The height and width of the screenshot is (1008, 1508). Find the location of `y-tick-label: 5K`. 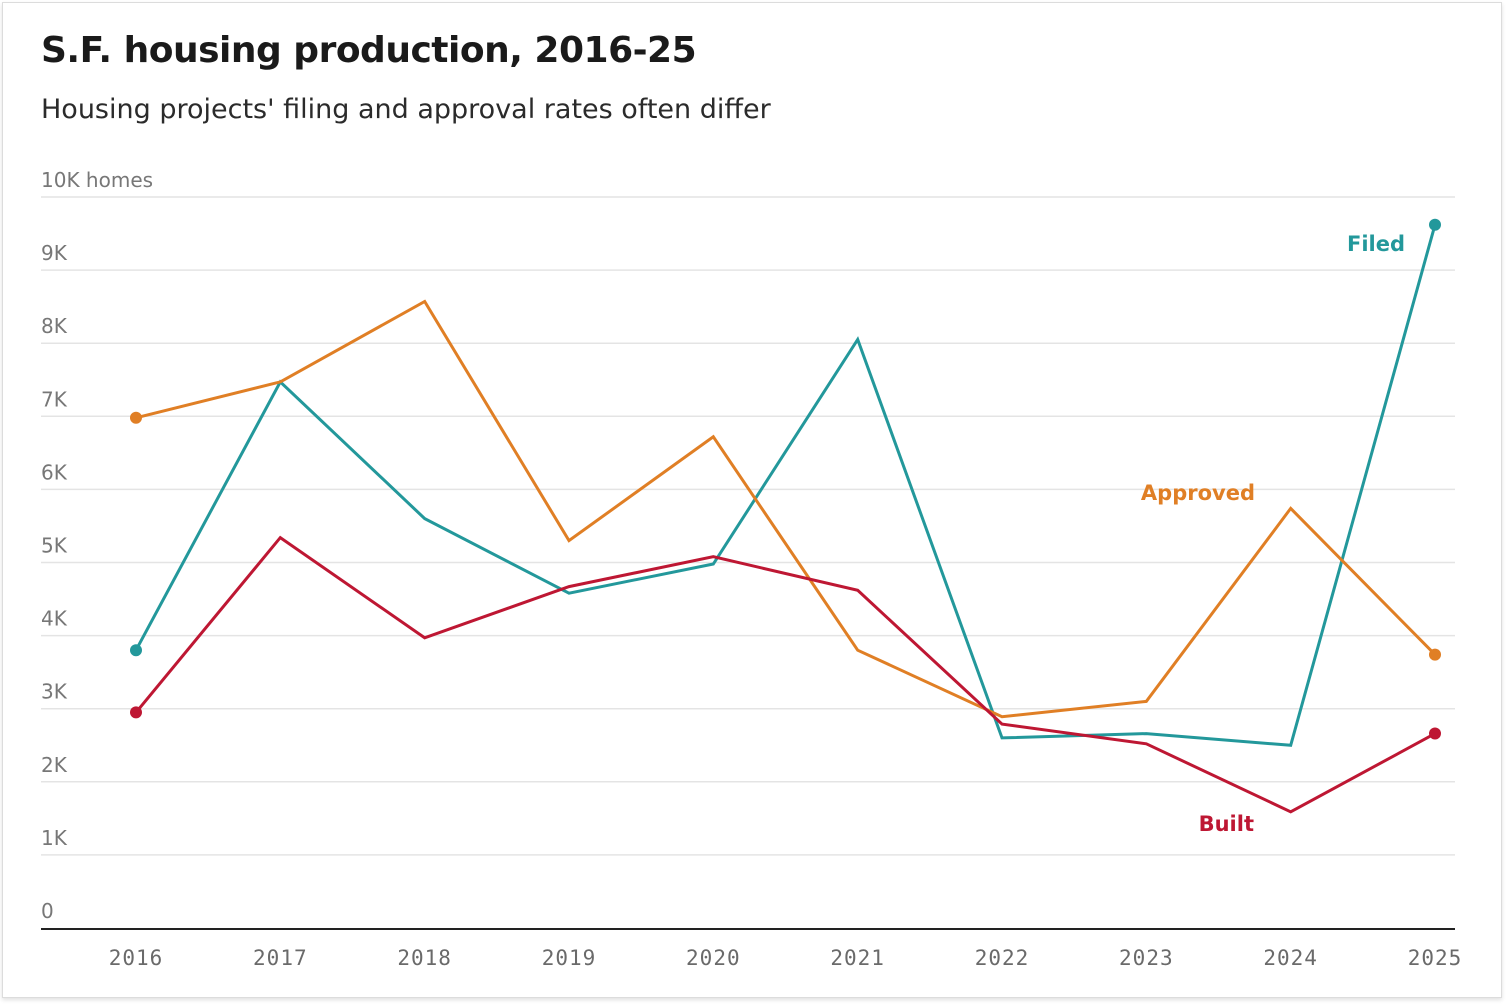

y-tick-label: 5K is located at coordinates (54, 546).